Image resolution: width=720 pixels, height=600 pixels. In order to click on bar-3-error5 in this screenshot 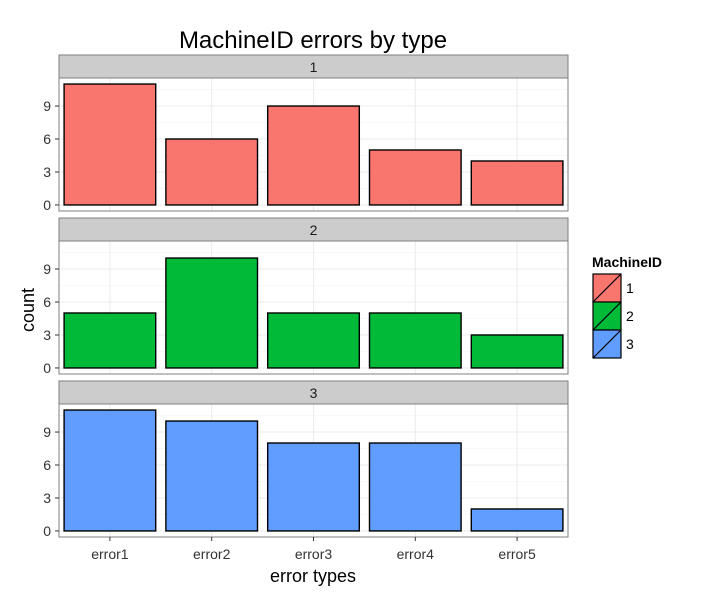, I will do `click(517, 520)`.